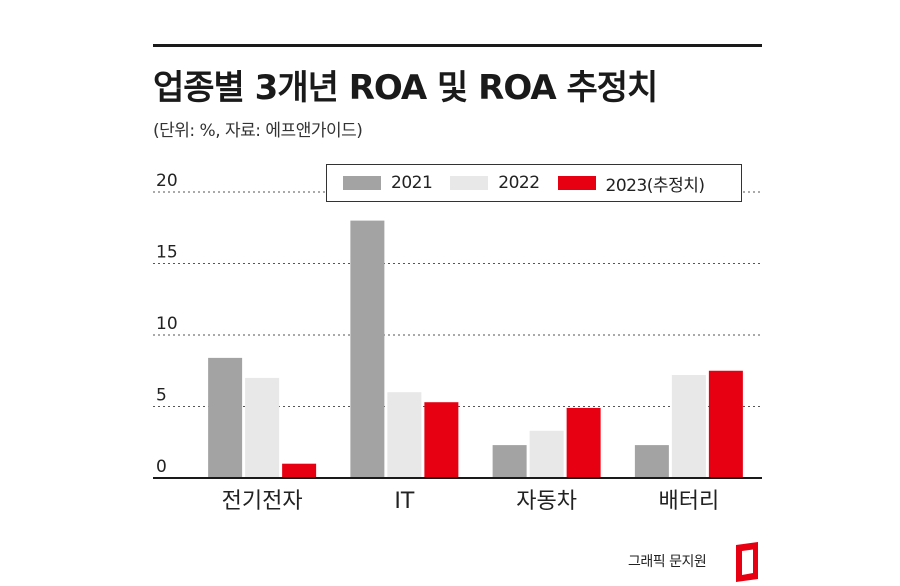  Describe the element at coordinates (457, 45) in the screenshot. I see `top-rule` at that location.